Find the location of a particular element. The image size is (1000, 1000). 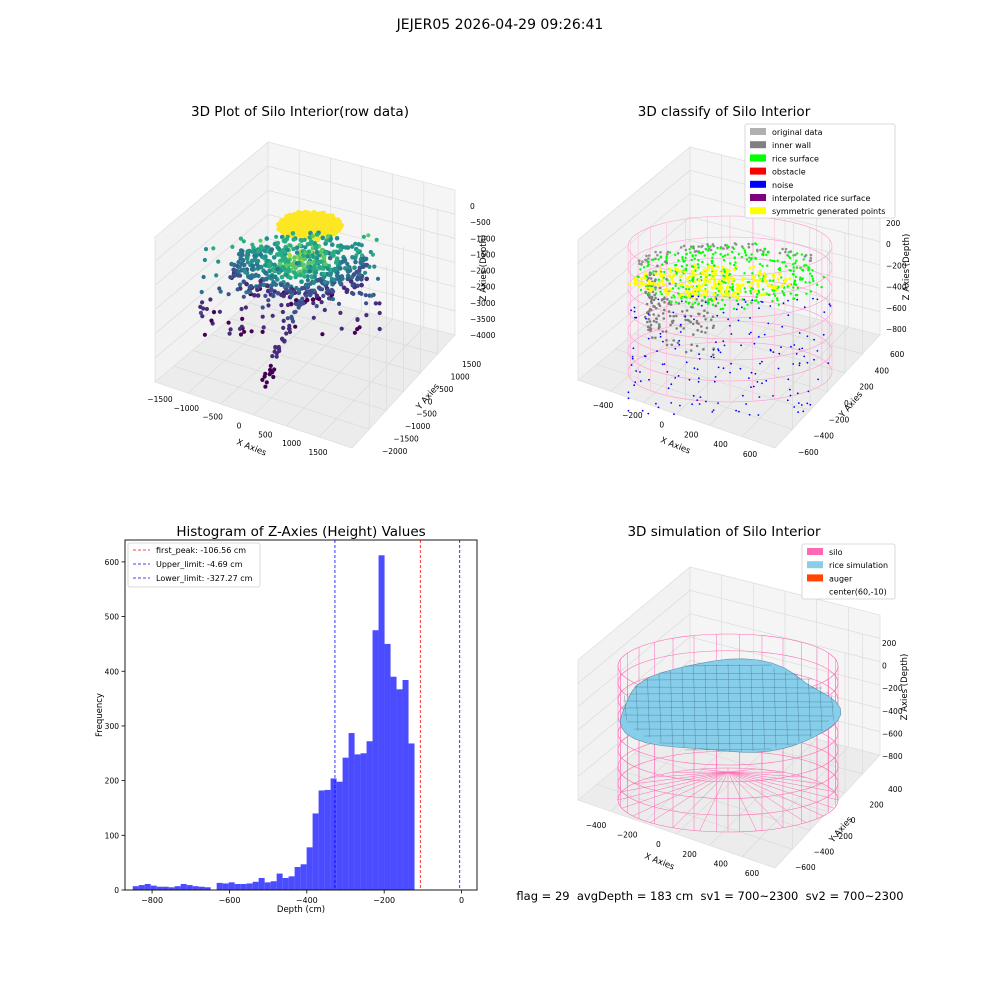

x-tick-label: 0 is located at coordinates (461, 900).